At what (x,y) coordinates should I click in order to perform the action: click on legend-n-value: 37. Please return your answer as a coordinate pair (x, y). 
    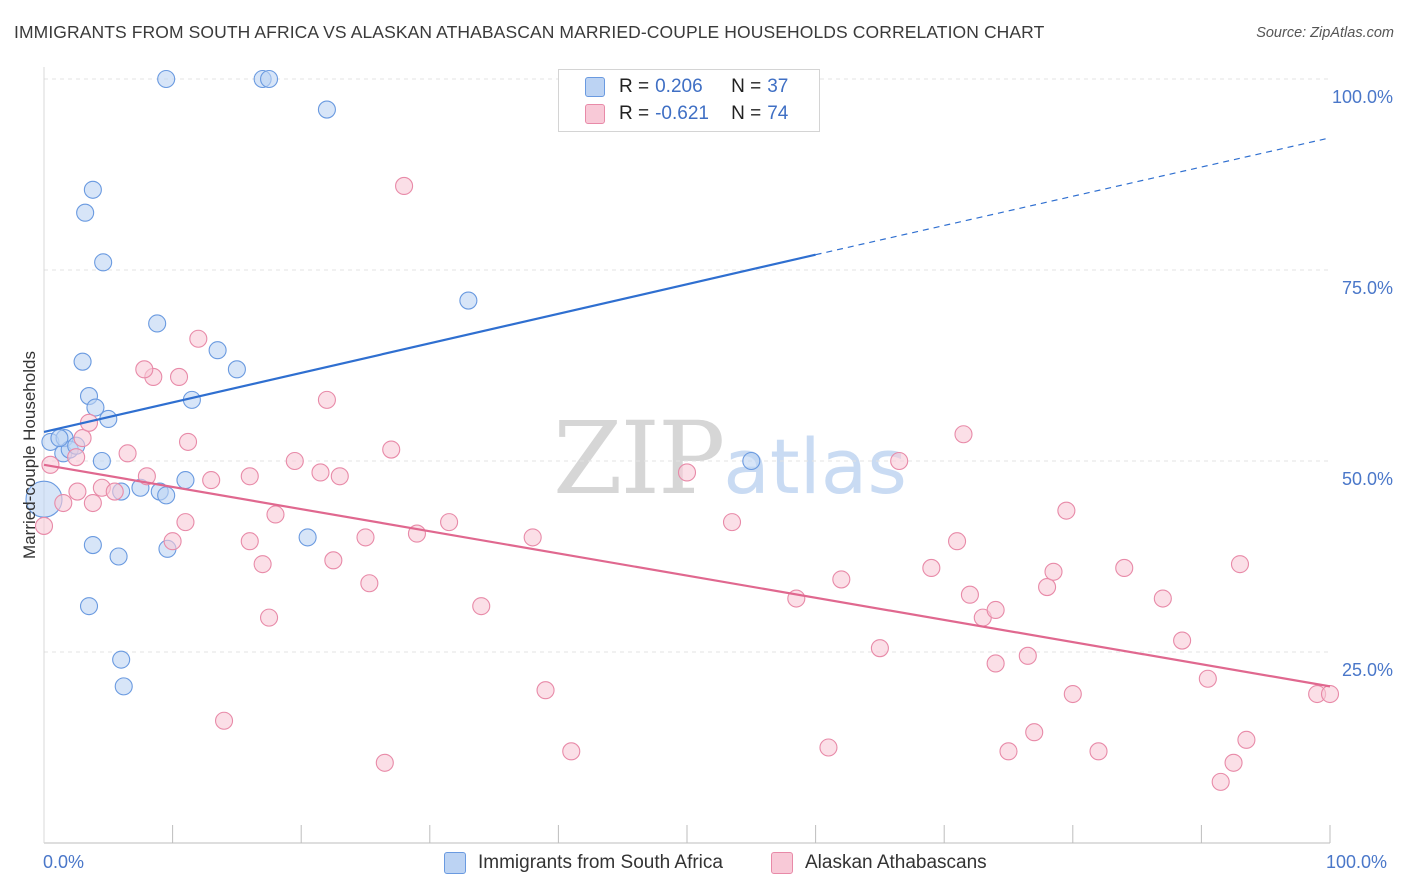
    Looking at the image, I should click on (778, 86).